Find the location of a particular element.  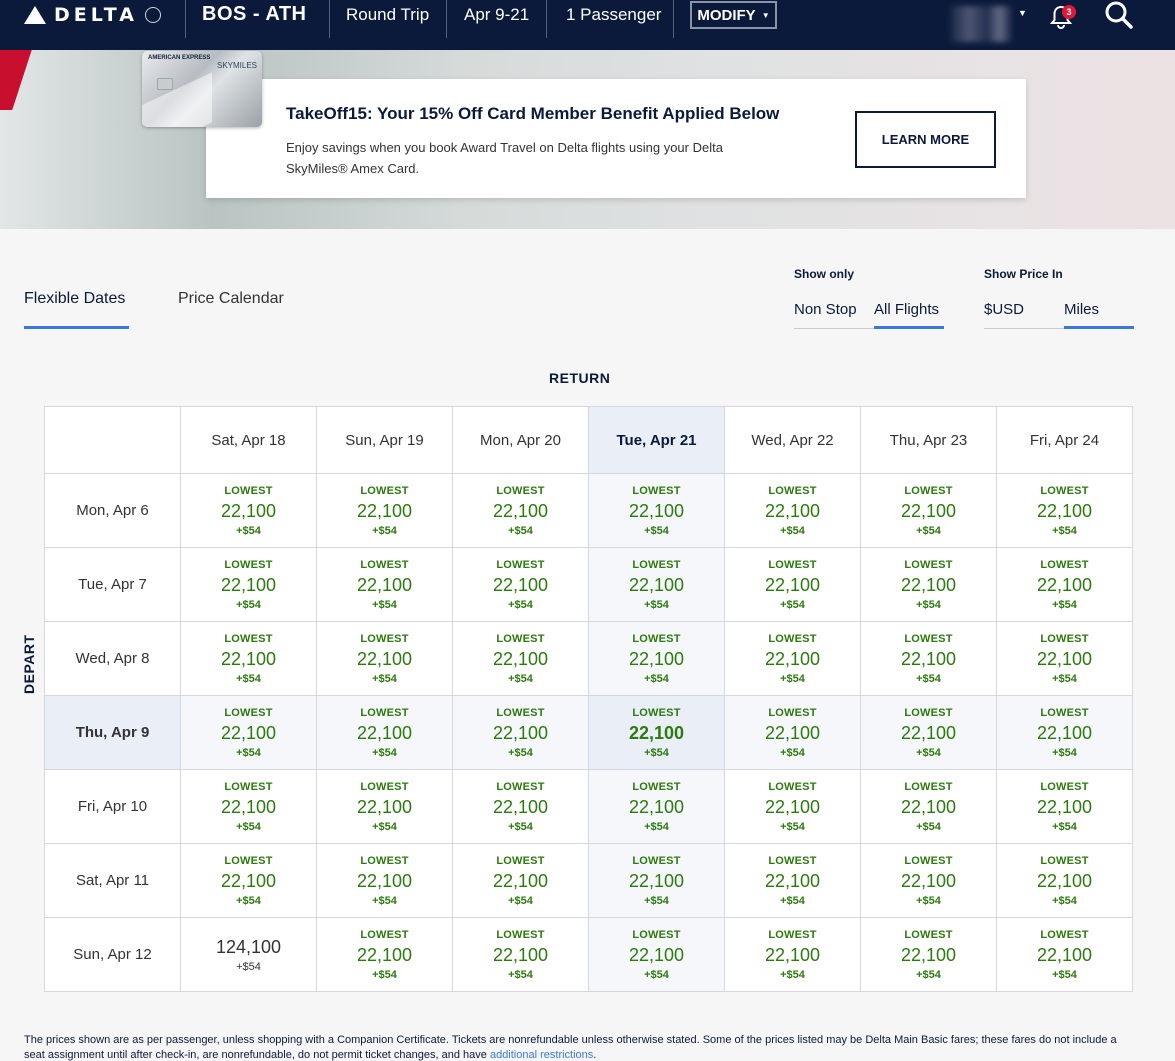

price-miles: Miles is located at coordinates (1082, 309).